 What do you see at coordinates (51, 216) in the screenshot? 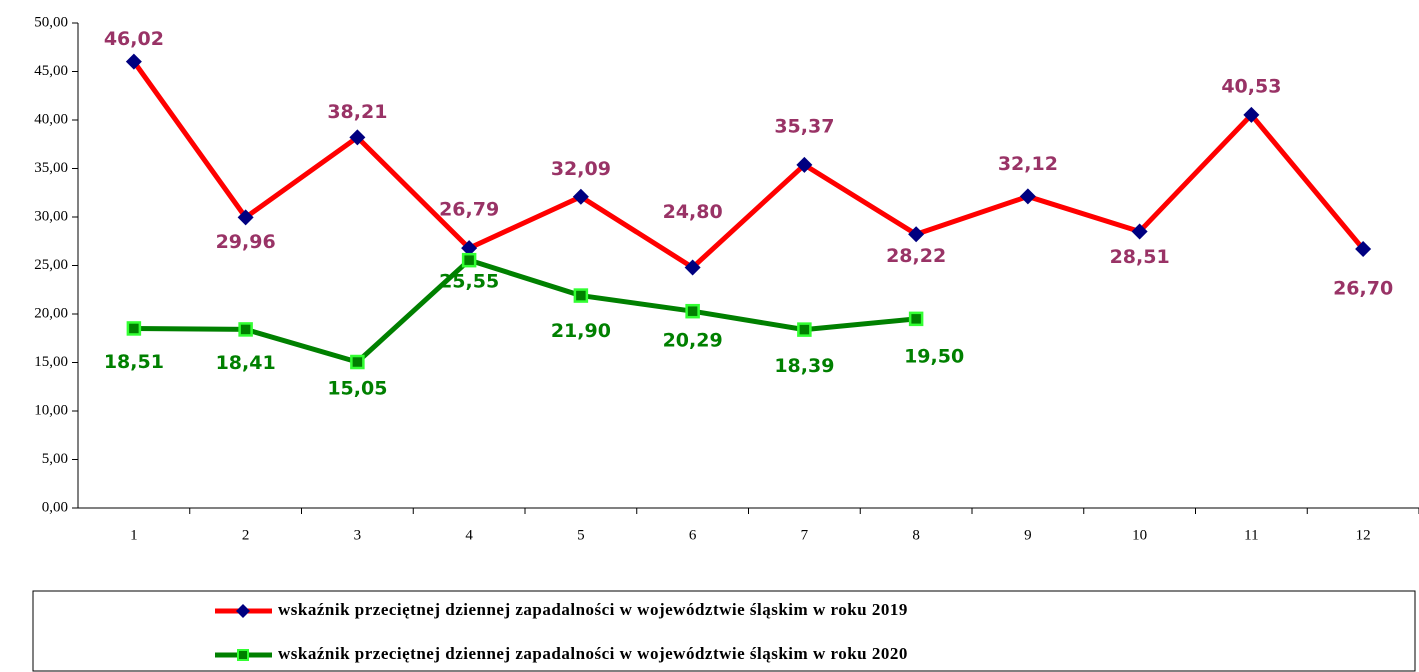
I see `y-tick-label: 30,00` at bounding box center [51, 216].